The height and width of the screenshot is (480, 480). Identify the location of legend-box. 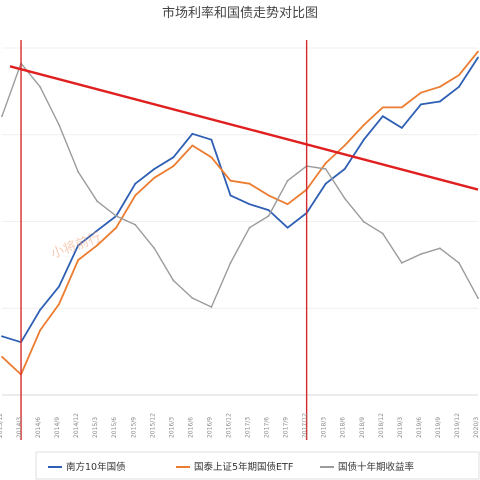
(257, 465).